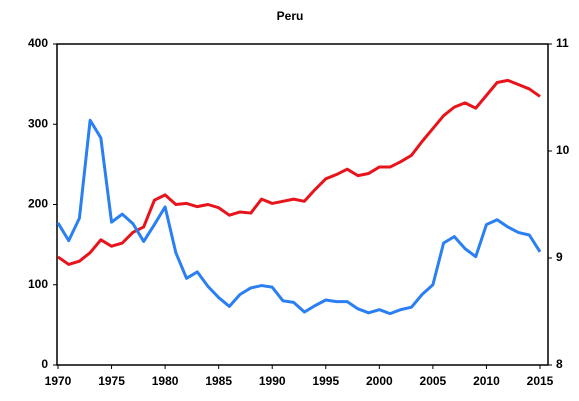  I want to click on x-tick-label: 2000, so click(379, 381).